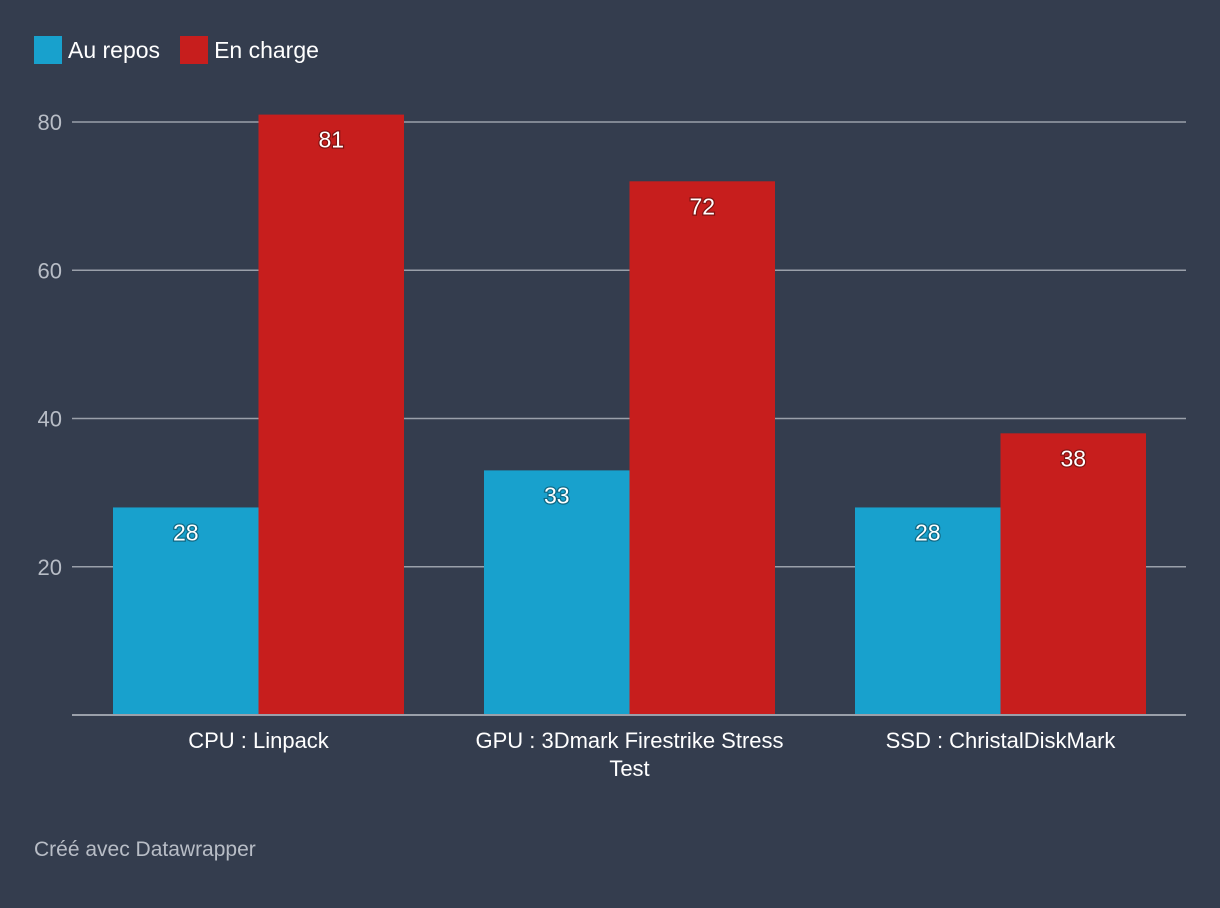 The width and height of the screenshot is (1220, 908). I want to click on legend: Au repos En charge, so click(186, 50).